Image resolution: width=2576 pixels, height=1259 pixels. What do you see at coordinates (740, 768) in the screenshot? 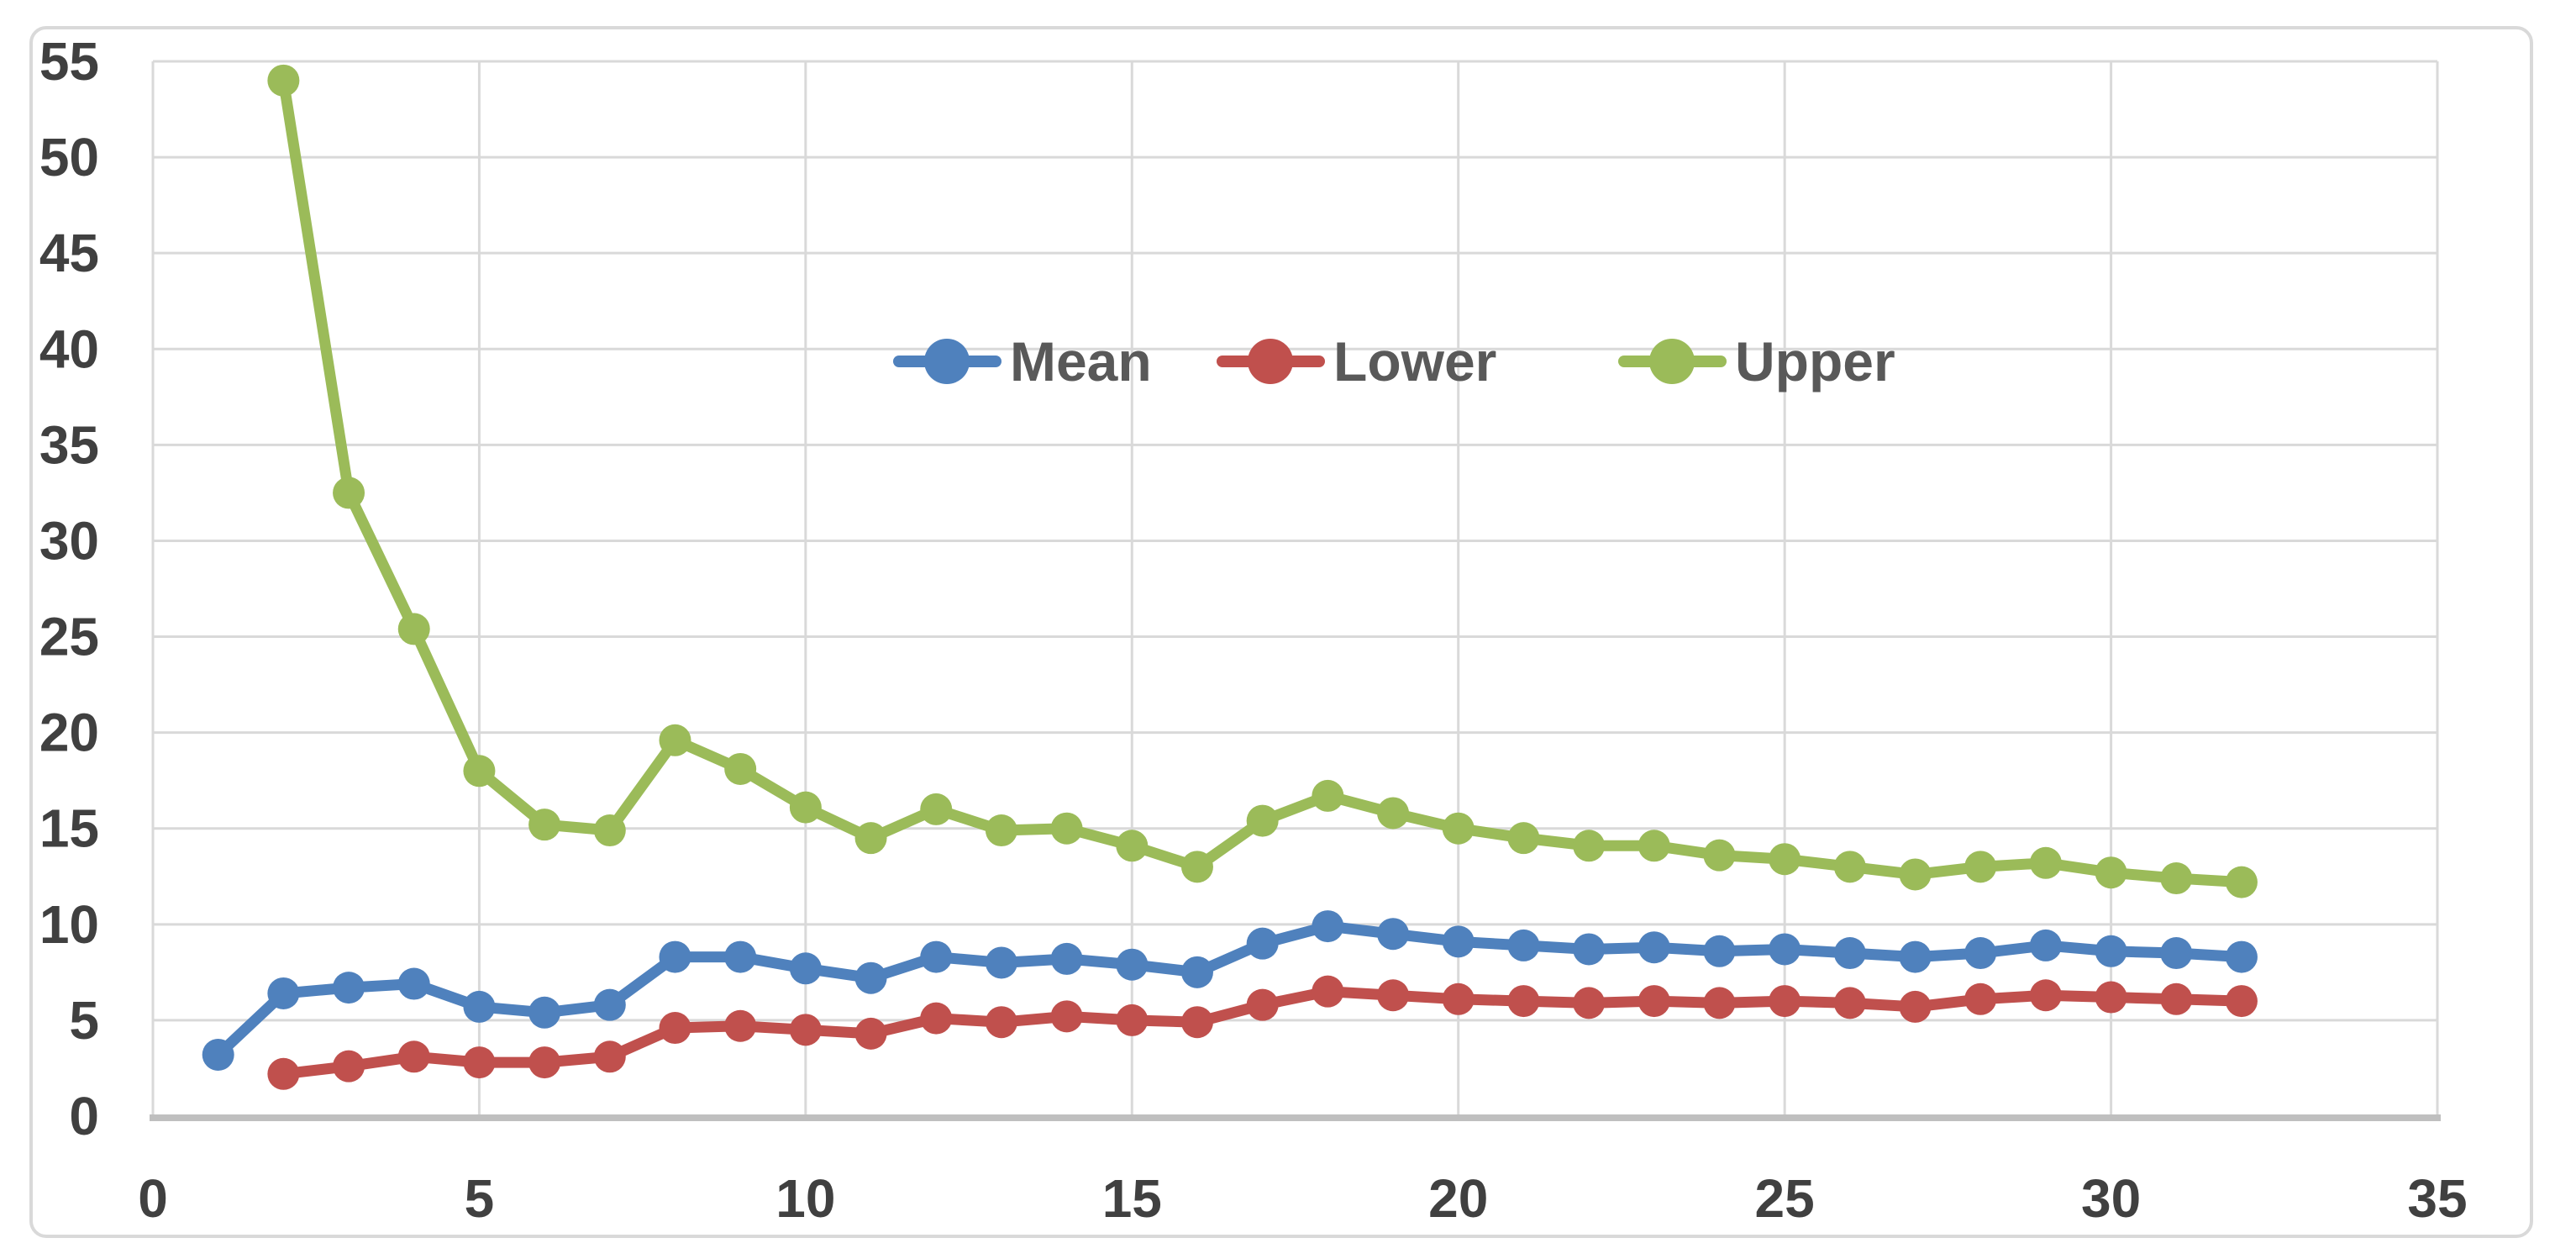
I see `data-point-upper-x9` at bounding box center [740, 768].